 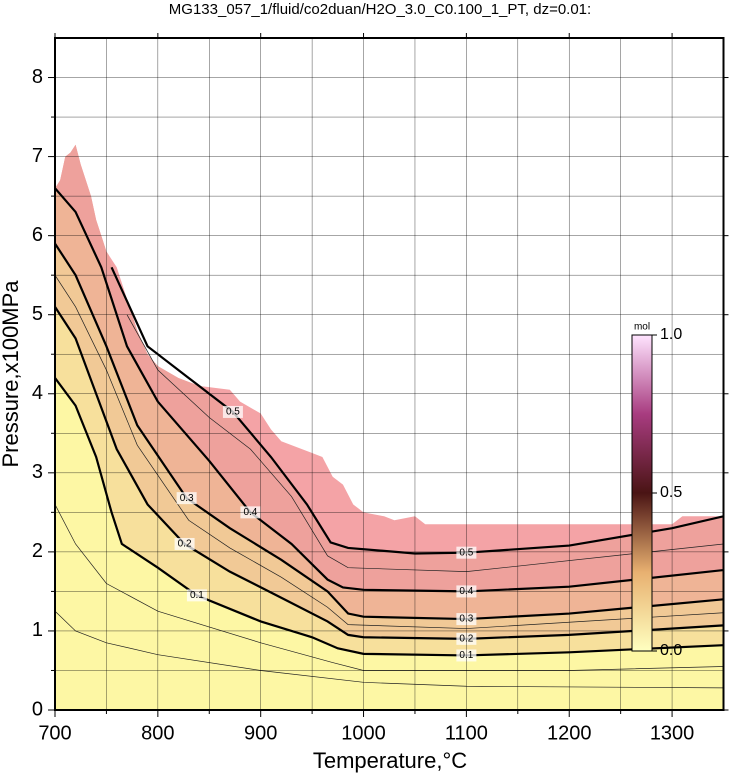 What do you see at coordinates (37, 472) in the screenshot?
I see `y-tick-label: 3` at bounding box center [37, 472].